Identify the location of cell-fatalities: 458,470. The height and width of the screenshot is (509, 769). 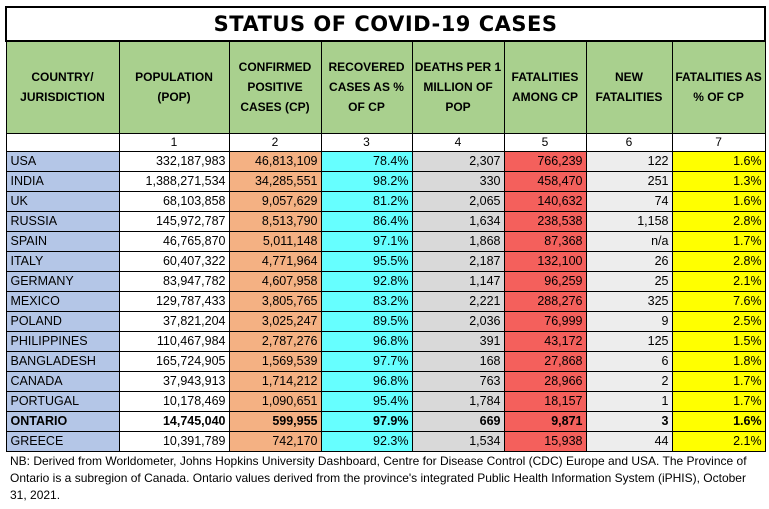
(545, 181).